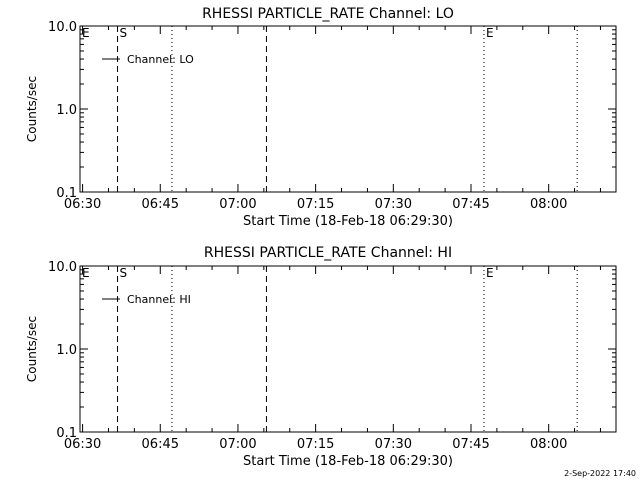 The height and width of the screenshot is (480, 640). What do you see at coordinates (328, 253) in the screenshot?
I see `chart-title: RHESSI PARTICLE_RATE Channel: HI` at bounding box center [328, 253].